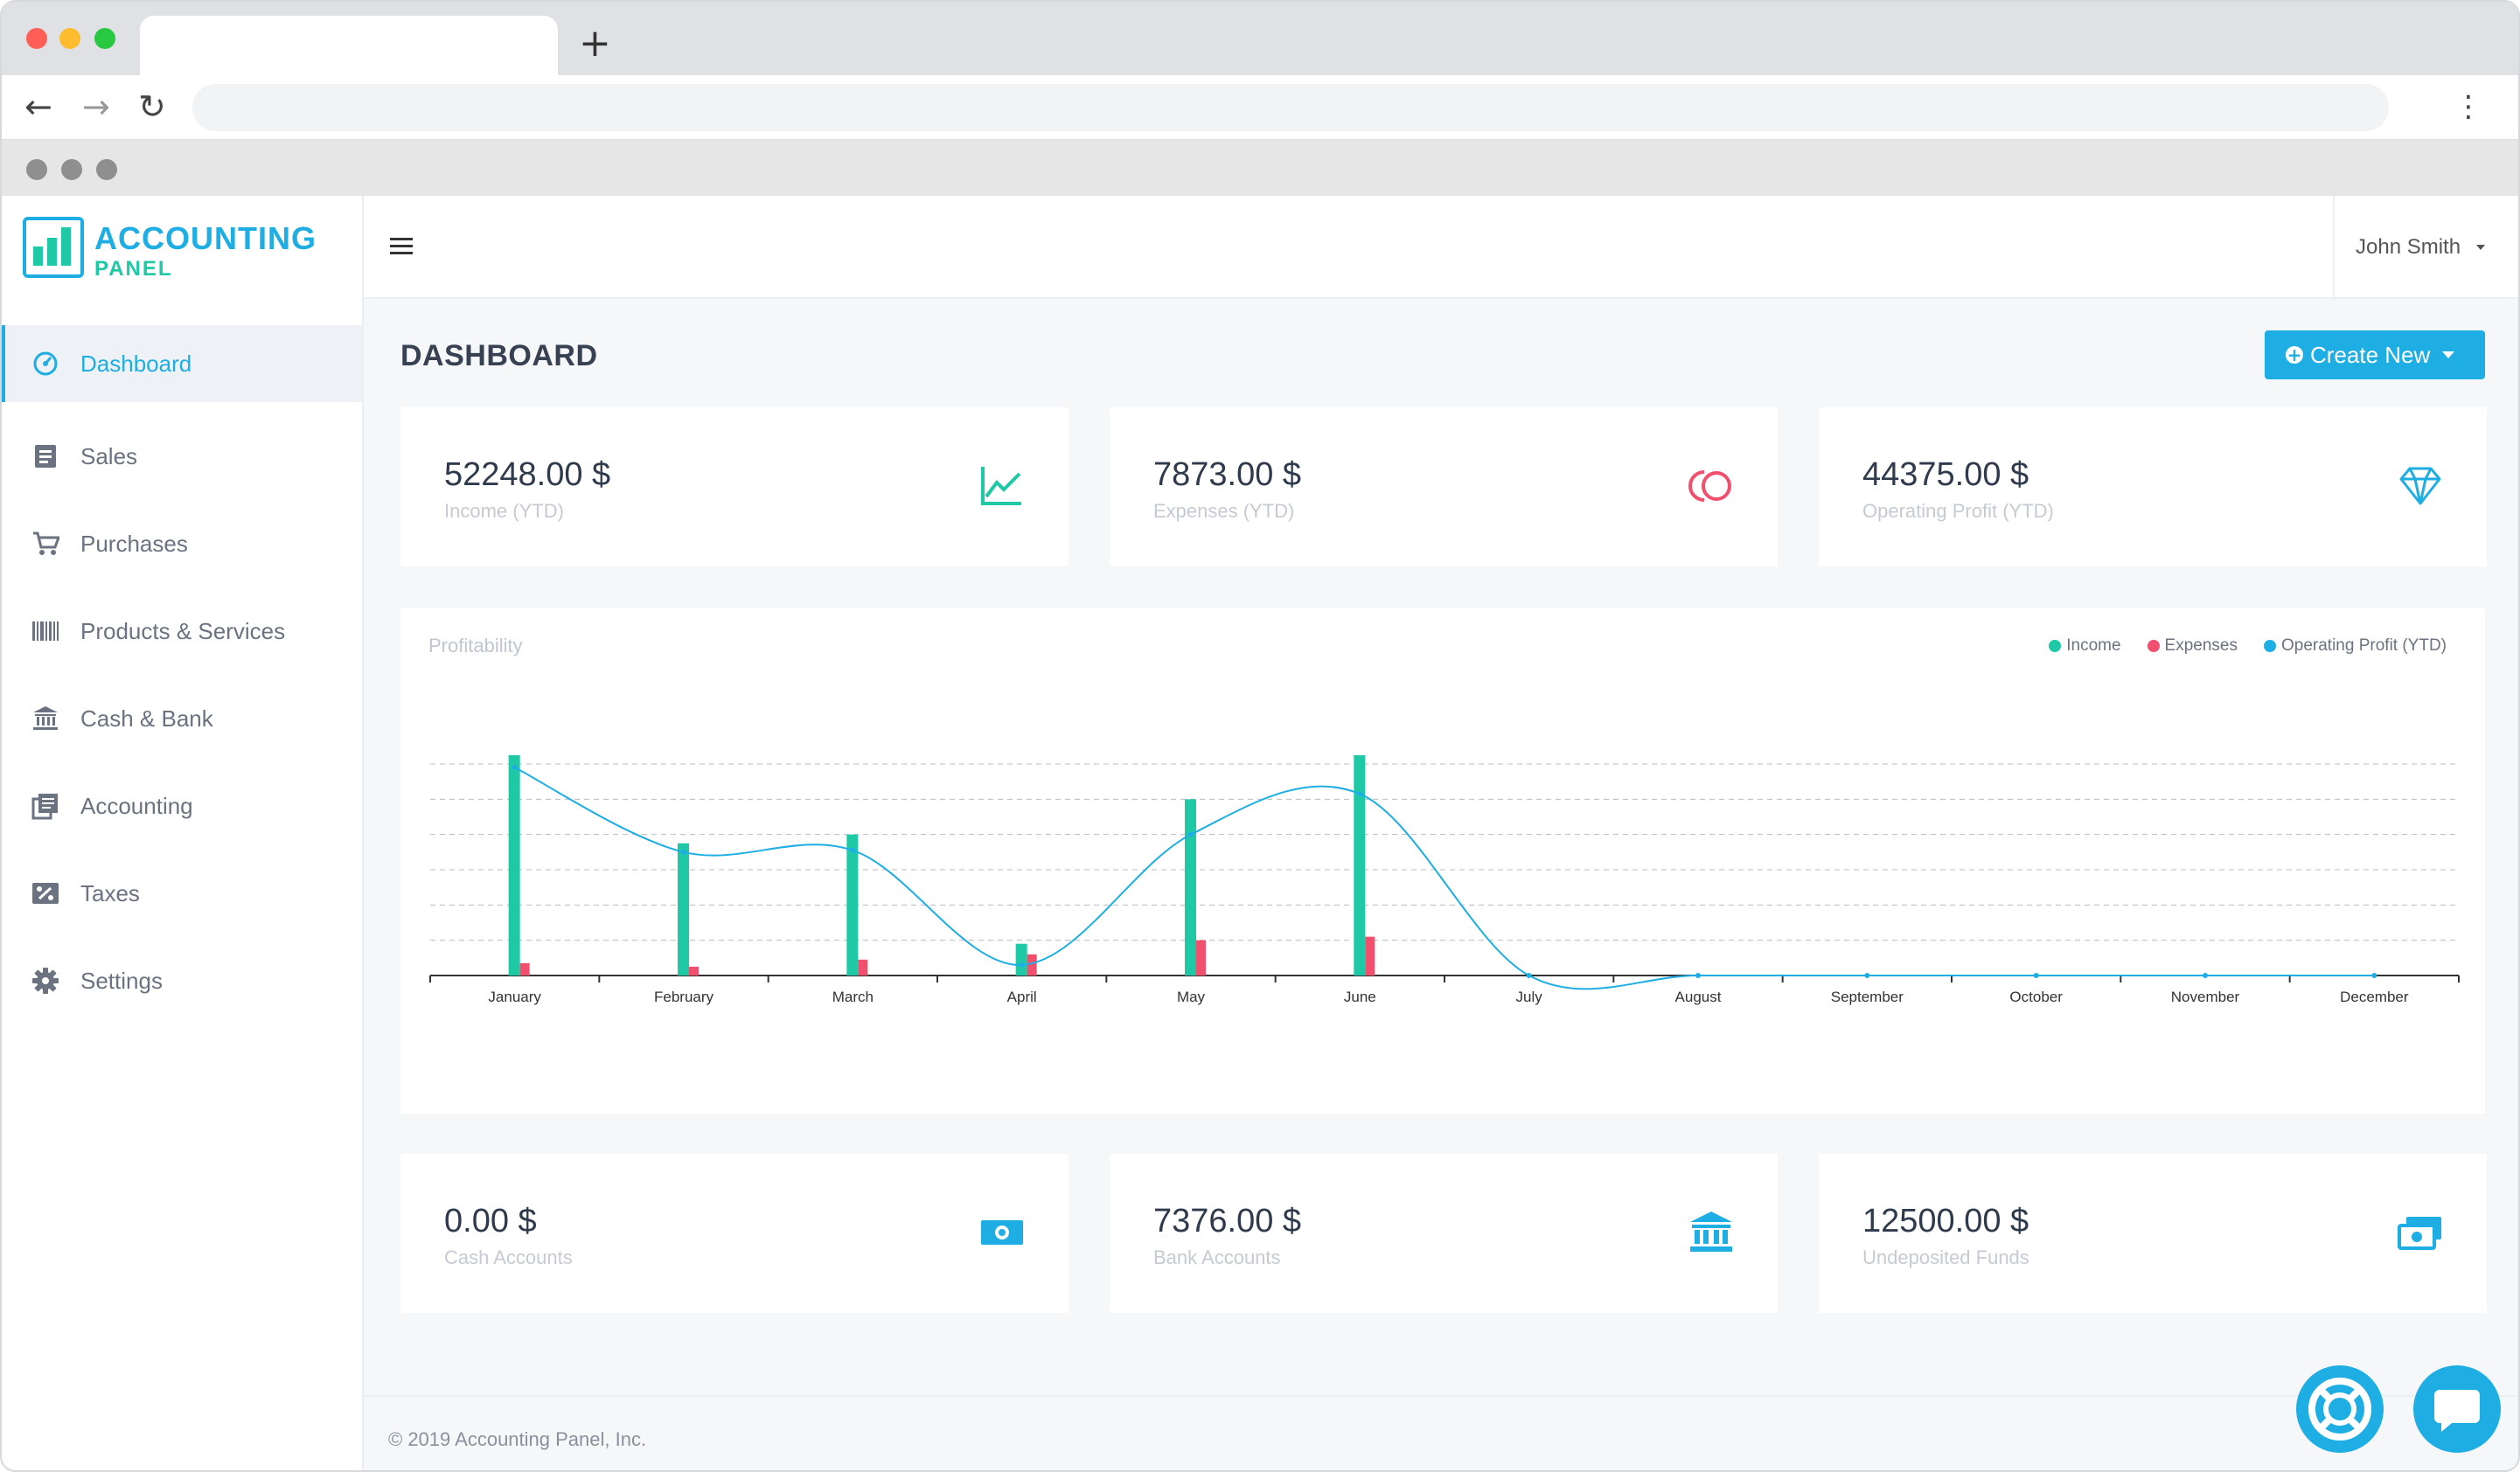 The width and height of the screenshot is (2520, 1472). What do you see at coordinates (517, 1439) in the screenshot?
I see `copyright-text: © 2019 Accounting Panel, Inc.` at bounding box center [517, 1439].